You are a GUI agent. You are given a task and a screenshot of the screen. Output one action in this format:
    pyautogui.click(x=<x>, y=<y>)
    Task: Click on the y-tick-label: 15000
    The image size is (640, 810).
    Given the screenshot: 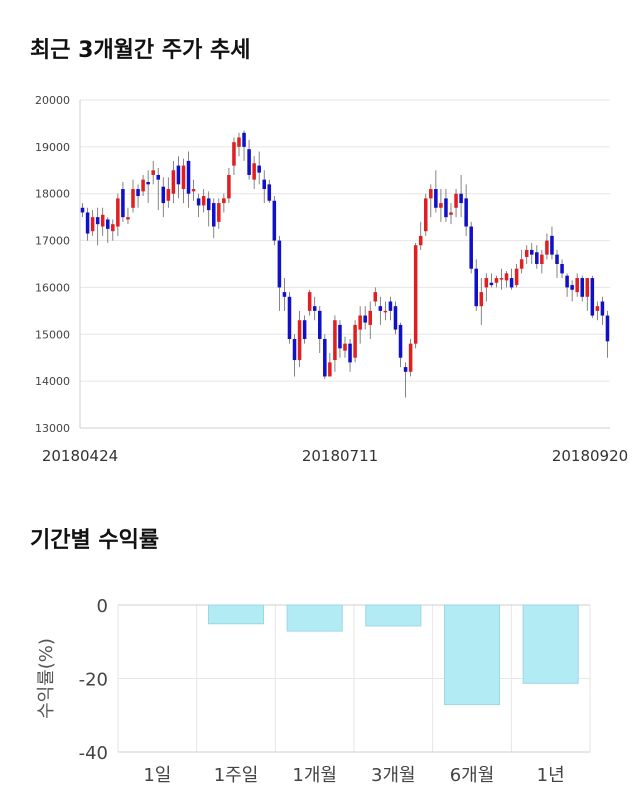 What is the action you would take?
    pyautogui.click(x=52, y=334)
    